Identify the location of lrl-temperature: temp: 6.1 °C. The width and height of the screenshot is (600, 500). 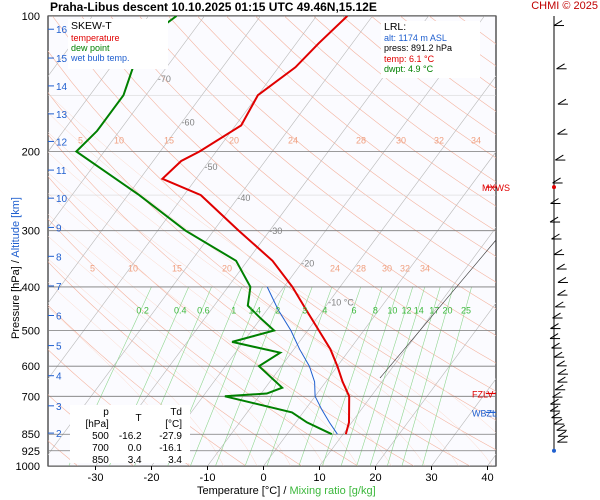
(409, 58).